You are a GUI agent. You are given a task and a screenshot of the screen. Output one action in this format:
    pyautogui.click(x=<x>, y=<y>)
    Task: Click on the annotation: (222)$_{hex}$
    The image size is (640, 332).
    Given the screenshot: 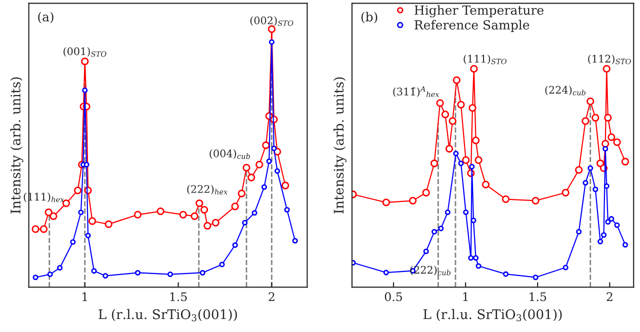 What is the action you would take?
    pyautogui.click(x=207, y=189)
    